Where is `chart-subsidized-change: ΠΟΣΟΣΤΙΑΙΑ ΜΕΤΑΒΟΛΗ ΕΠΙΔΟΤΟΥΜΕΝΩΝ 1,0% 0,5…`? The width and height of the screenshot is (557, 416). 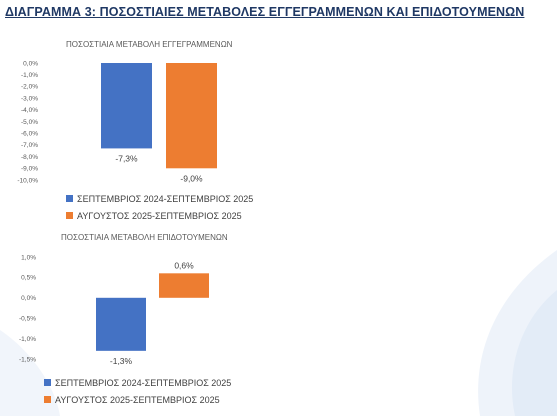
chart-subsidized-change: ΠΟΣΟΣΤΙΑΙΑ ΜΕΤΑΒΟΛΗ ΕΠΙΔΟΤΟΥΜΕΝΩΝ 1,0% 0,5… is located at coordinates (123, 299).